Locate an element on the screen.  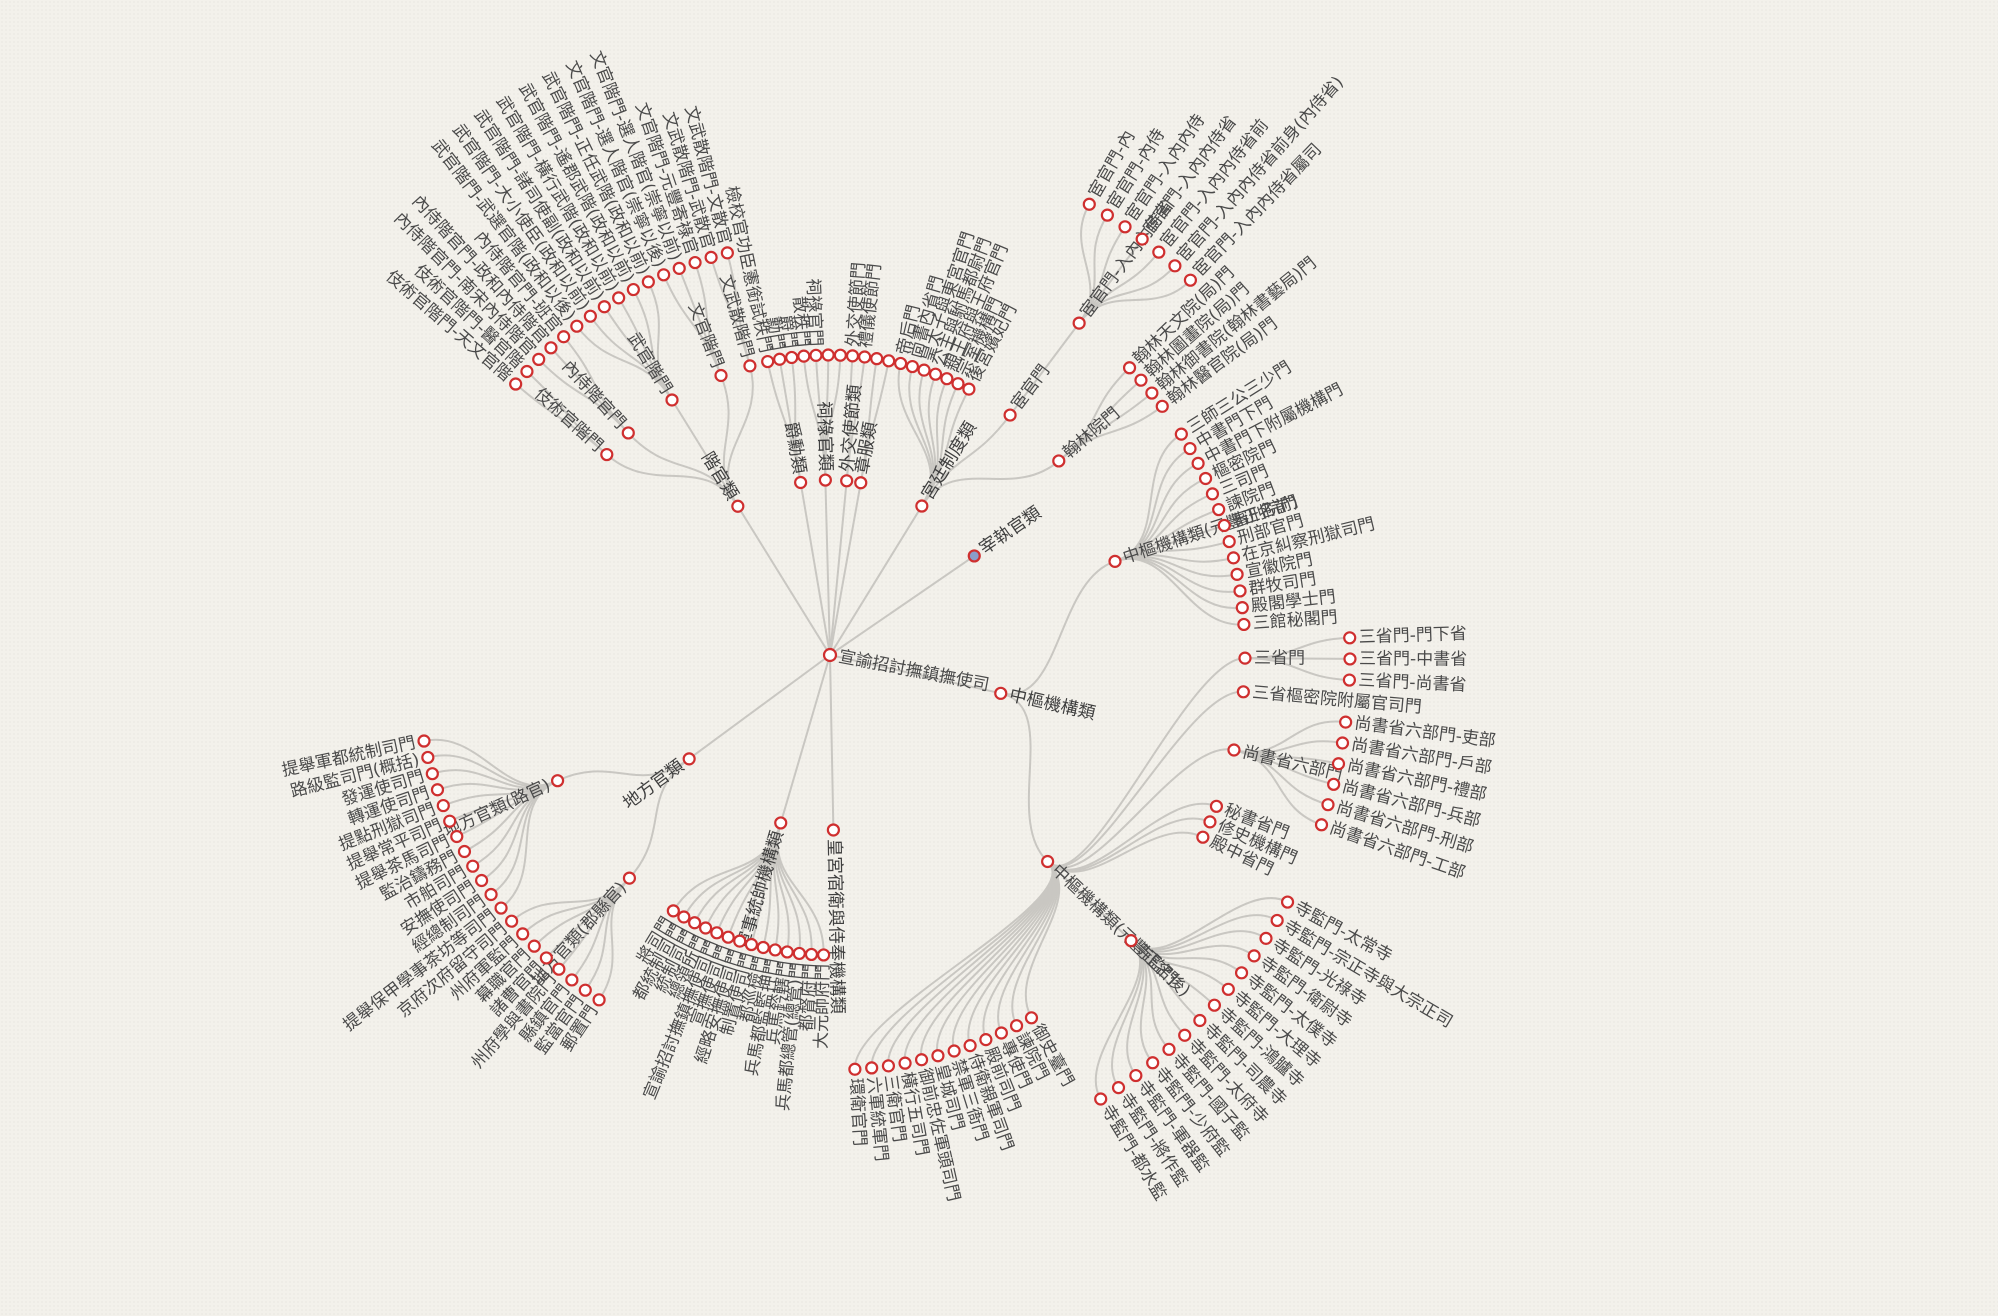
tree-node-祠祿官類: 祠祿官類 is located at coordinates (824, 444).